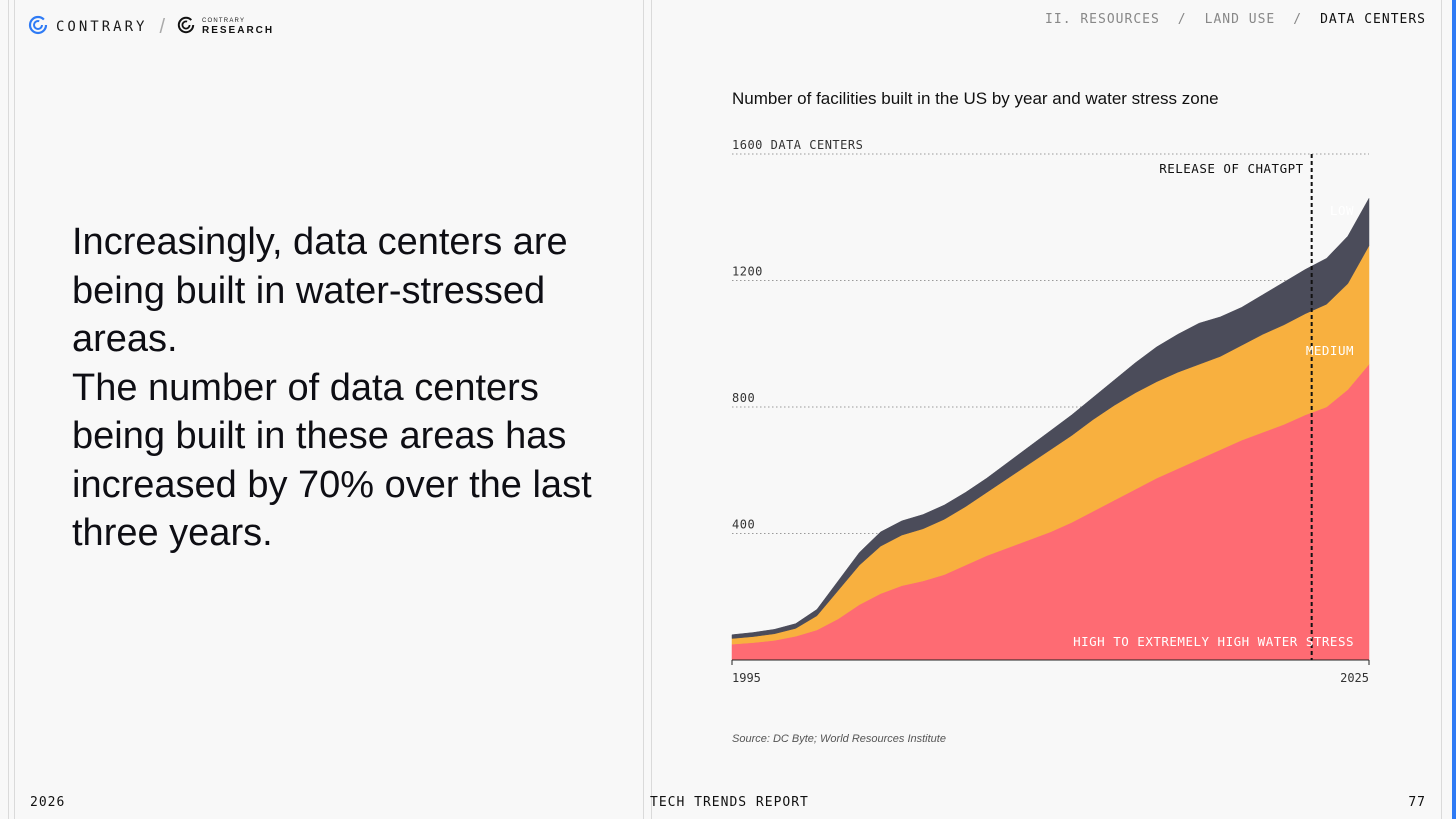 The width and height of the screenshot is (1456, 819). What do you see at coordinates (1441, 409) in the screenshot?
I see `page-border-right` at bounding box center [1441, 409].